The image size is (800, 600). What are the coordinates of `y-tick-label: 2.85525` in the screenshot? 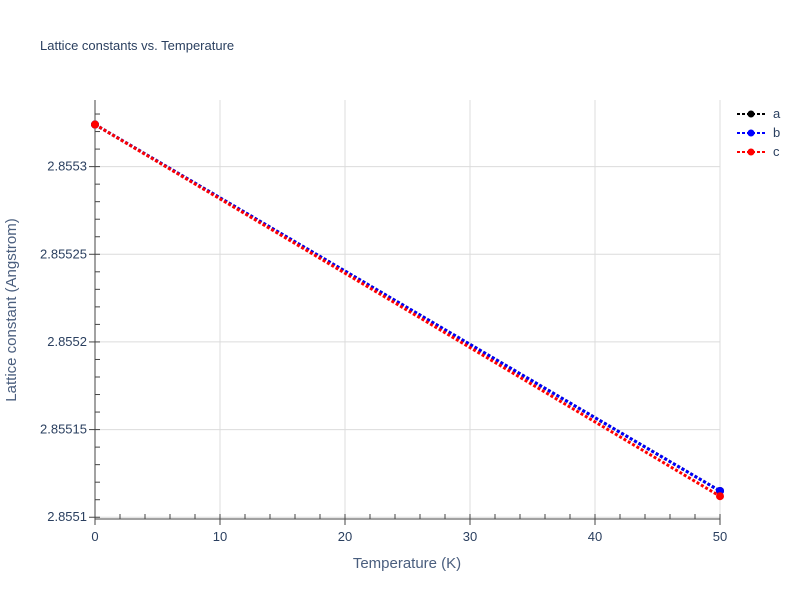 It's located at (63, 253).